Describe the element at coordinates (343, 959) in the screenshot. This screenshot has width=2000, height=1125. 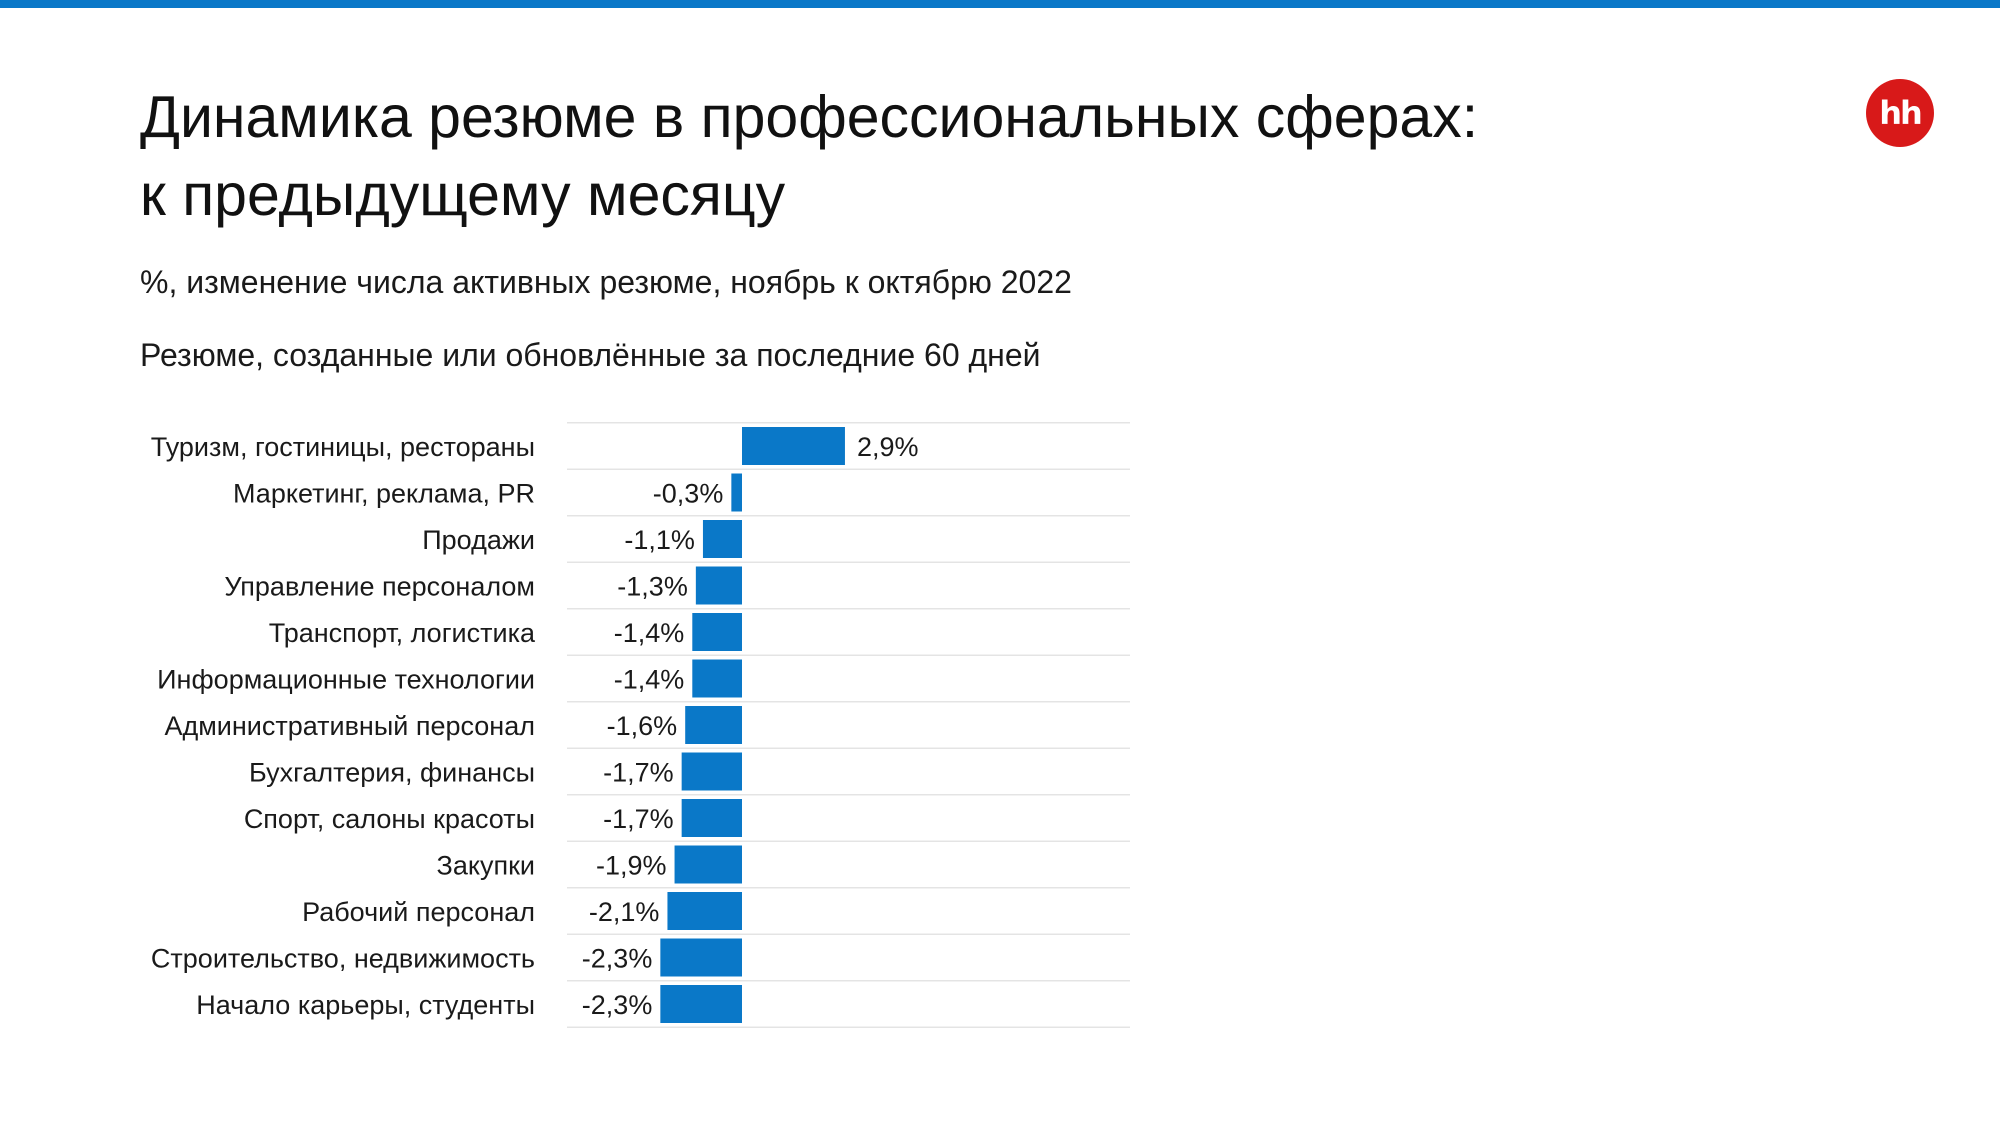
I see `category-label: Строительство, недвижимость` at that location.